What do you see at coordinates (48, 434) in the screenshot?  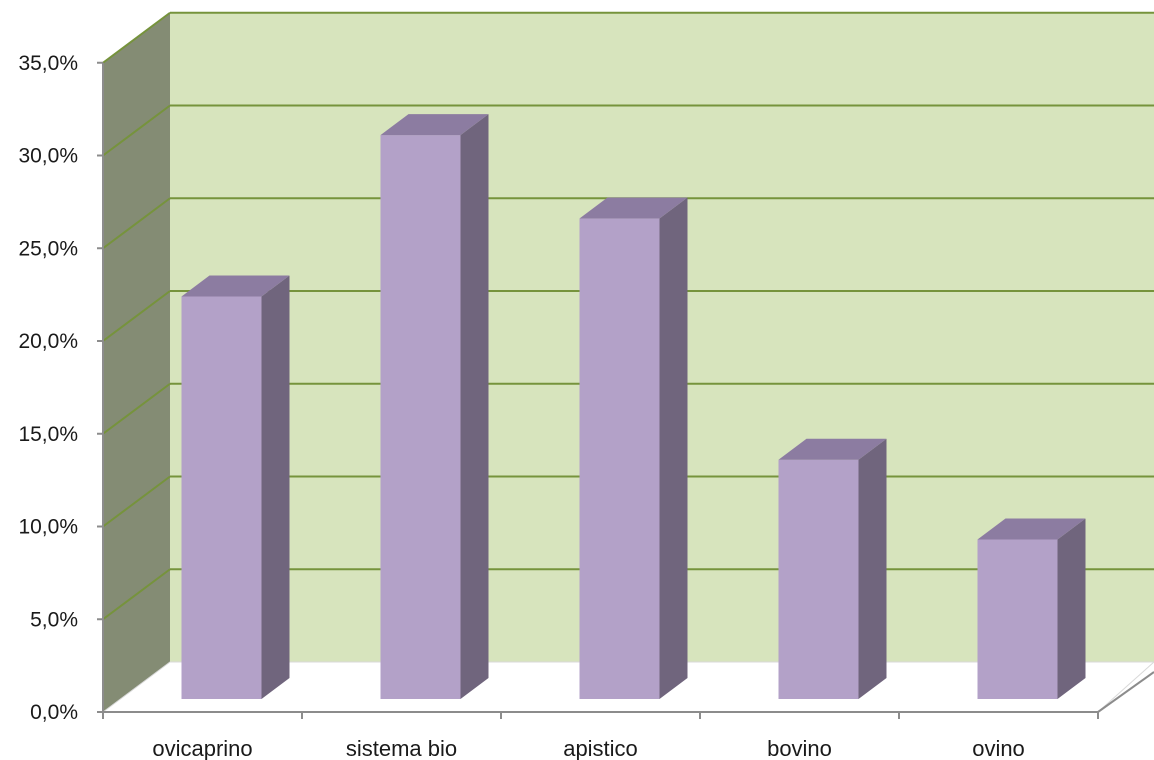 I see `y-tick-label: 15,0%` at bounding box center [48, 434].